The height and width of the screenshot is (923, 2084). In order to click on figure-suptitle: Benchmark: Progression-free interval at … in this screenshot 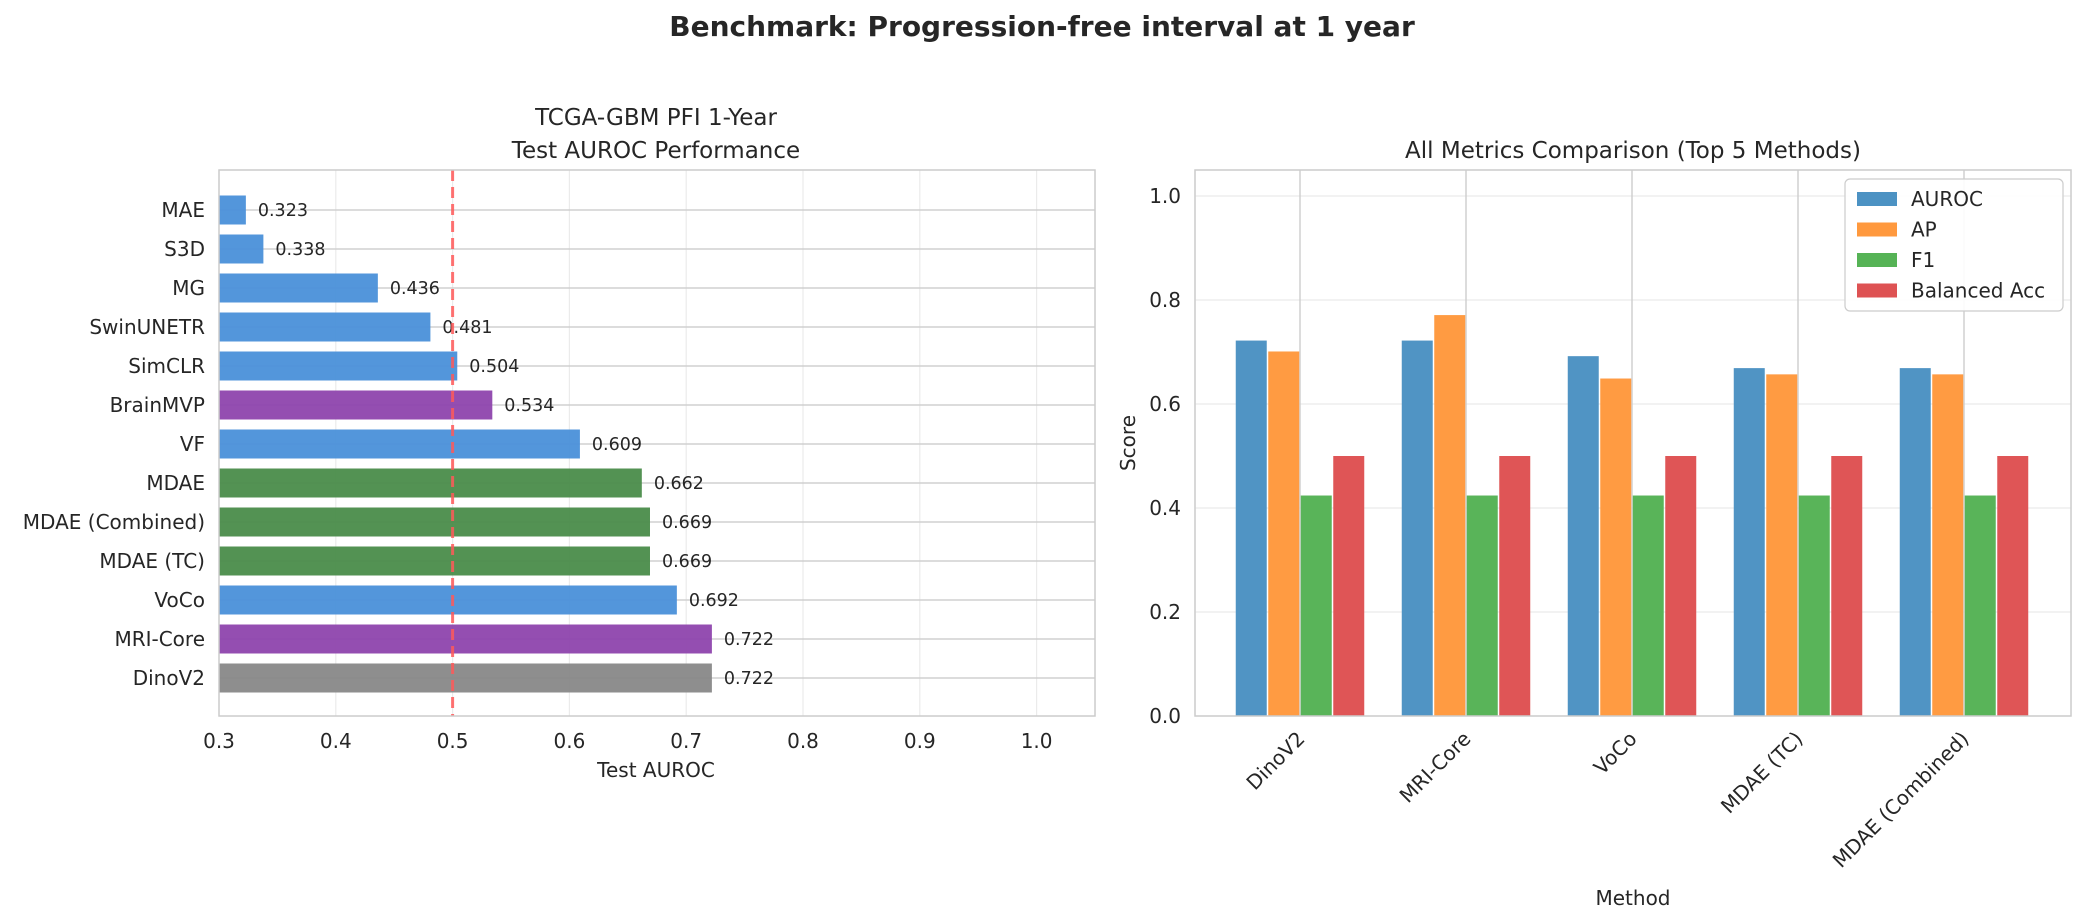, I will do `click(1042, 26)`.